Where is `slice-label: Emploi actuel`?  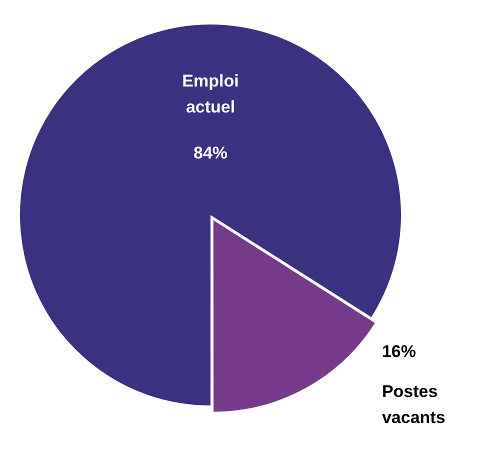 slice-label: Emploi actuel is located at coordinates (210, 93).